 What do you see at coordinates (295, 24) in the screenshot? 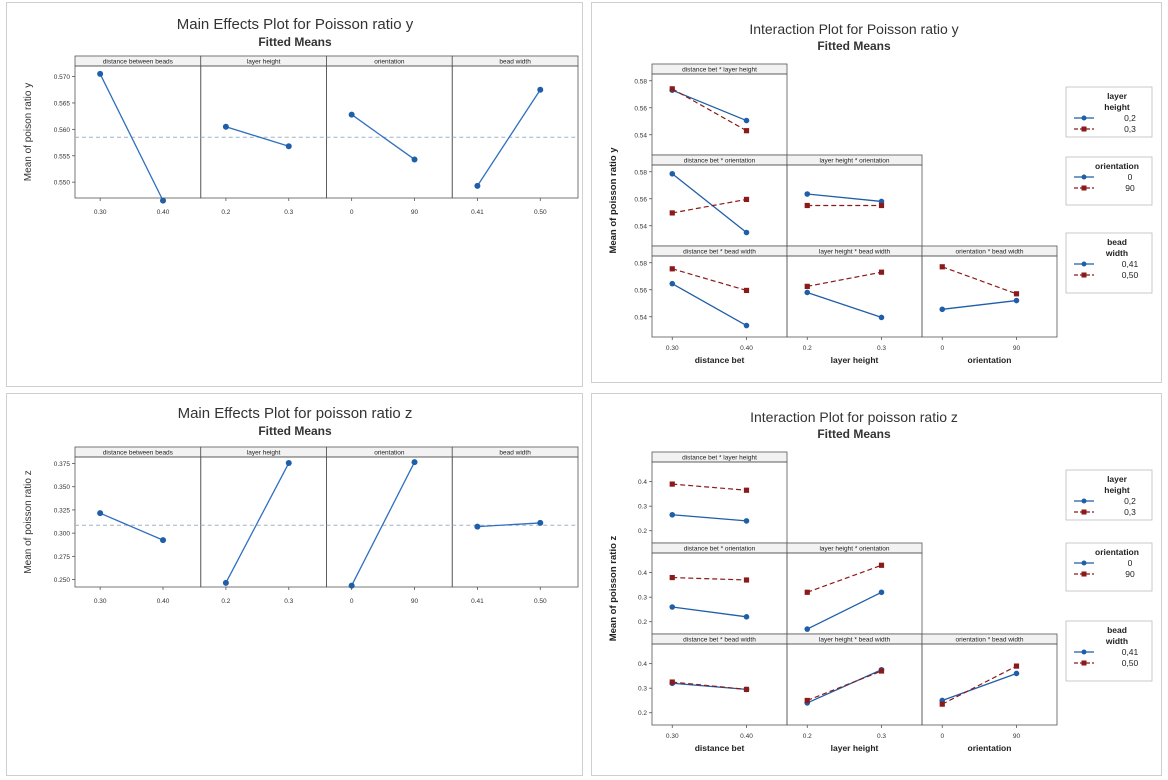
I see `chart-title: Main Effects Plot for Poisson ratio y` at bounding box center [295, 24].